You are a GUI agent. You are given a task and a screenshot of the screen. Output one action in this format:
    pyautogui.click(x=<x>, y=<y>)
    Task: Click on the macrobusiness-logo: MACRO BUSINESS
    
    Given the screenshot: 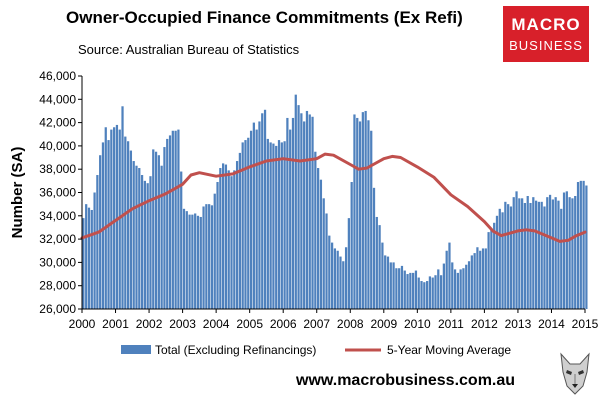 What is the action you would take?
    pyautogui.click(x=546, y=34)
    